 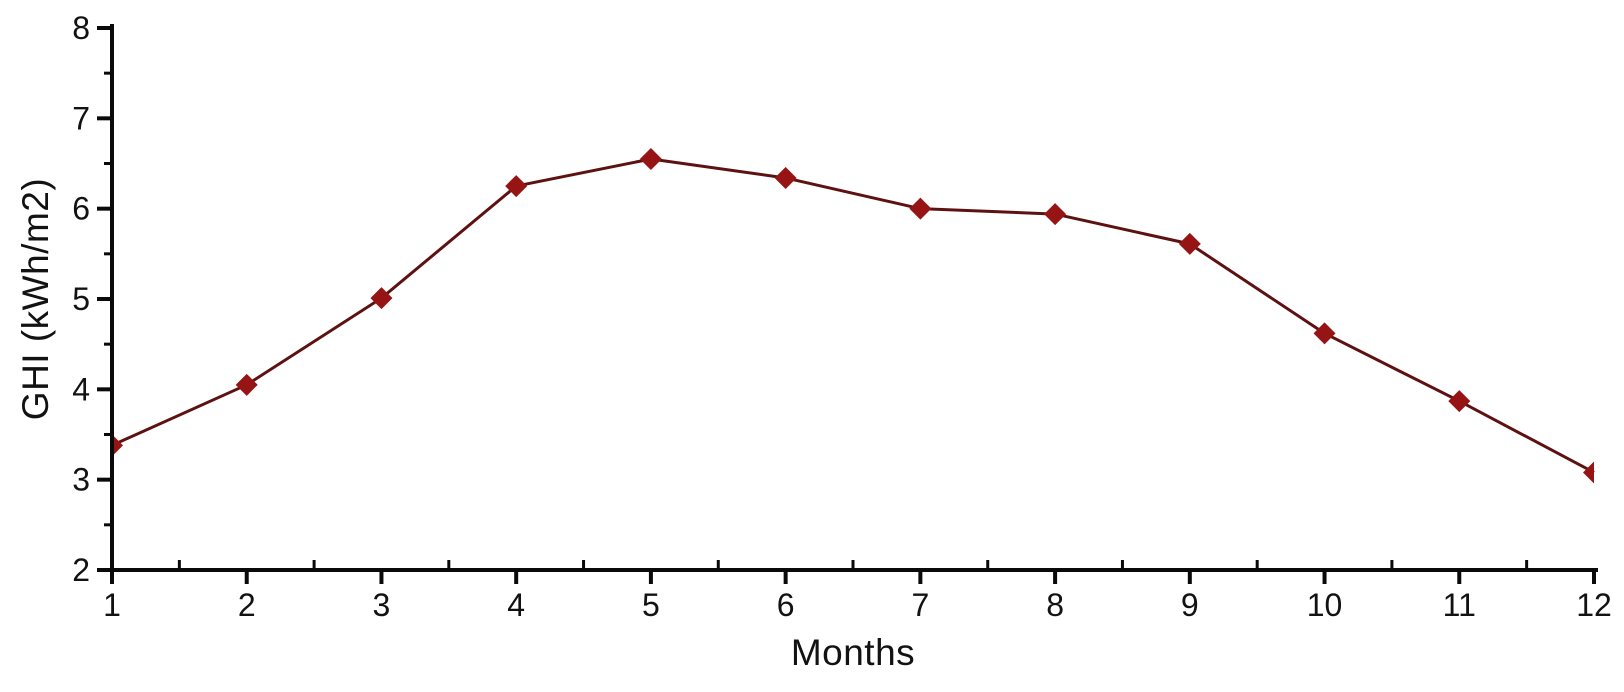 What do you see at coordinates (81, 299) in the screenshot?
I see `y-tick-label: 5` at bounding box center [81, 299].